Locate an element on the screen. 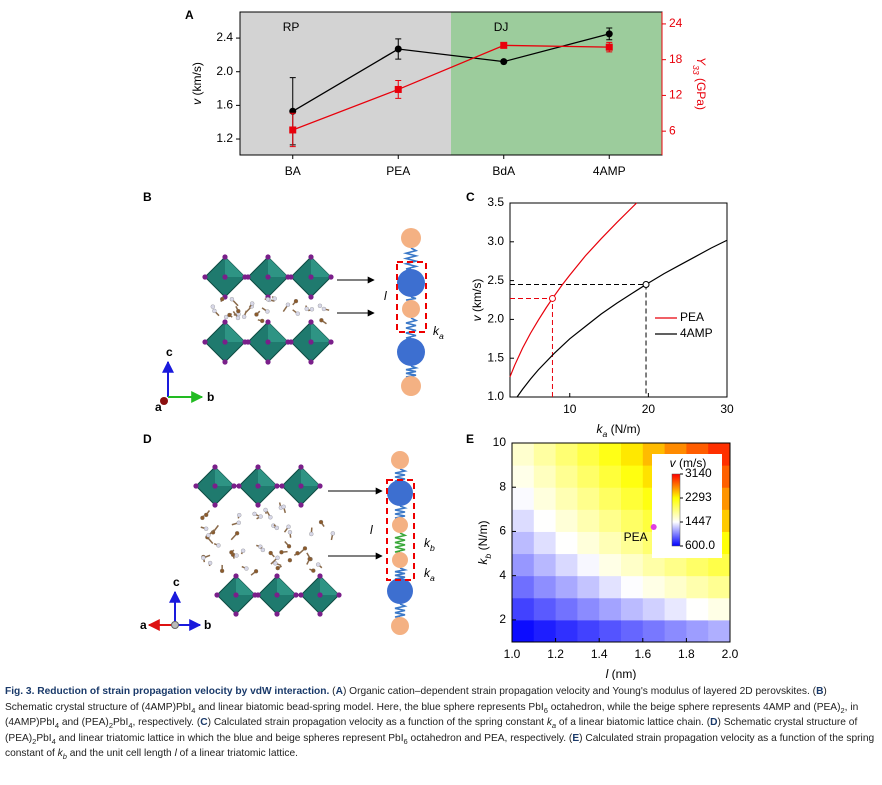 Image resolution: width=882 pixels, height=785 pixels. axis-dot is located at coordinates (164, 401).